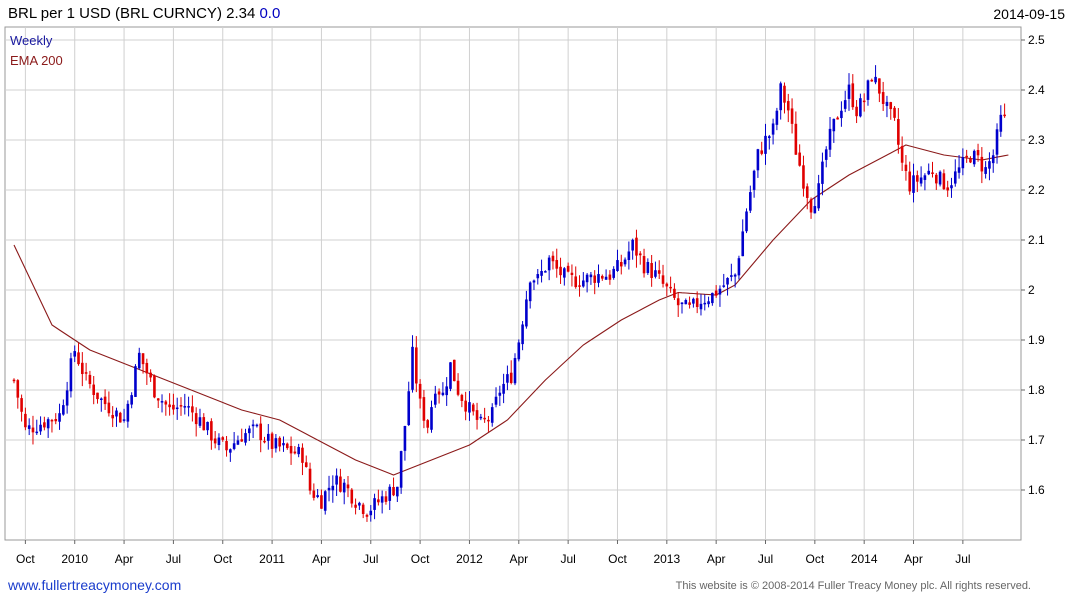 The height and width of the screenshot is (600, 1075). Describe the element at coordinates (95, 585) in the screenshot. I see `site-link: www.fullertreacymoney.com` at that location.